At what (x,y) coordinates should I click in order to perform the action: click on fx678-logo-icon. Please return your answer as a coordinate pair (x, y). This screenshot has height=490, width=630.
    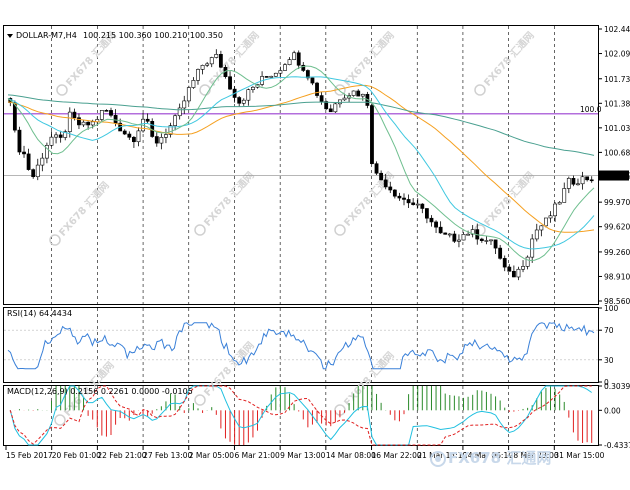
    Looking at the image, I should click on (438, 459).